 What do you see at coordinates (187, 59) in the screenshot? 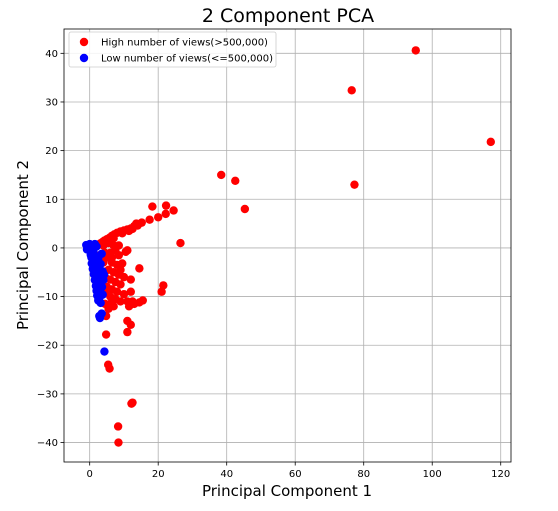
I see `legend-label-low-views: Low number of views(<=500,000)` at bounding box center [187, 59].